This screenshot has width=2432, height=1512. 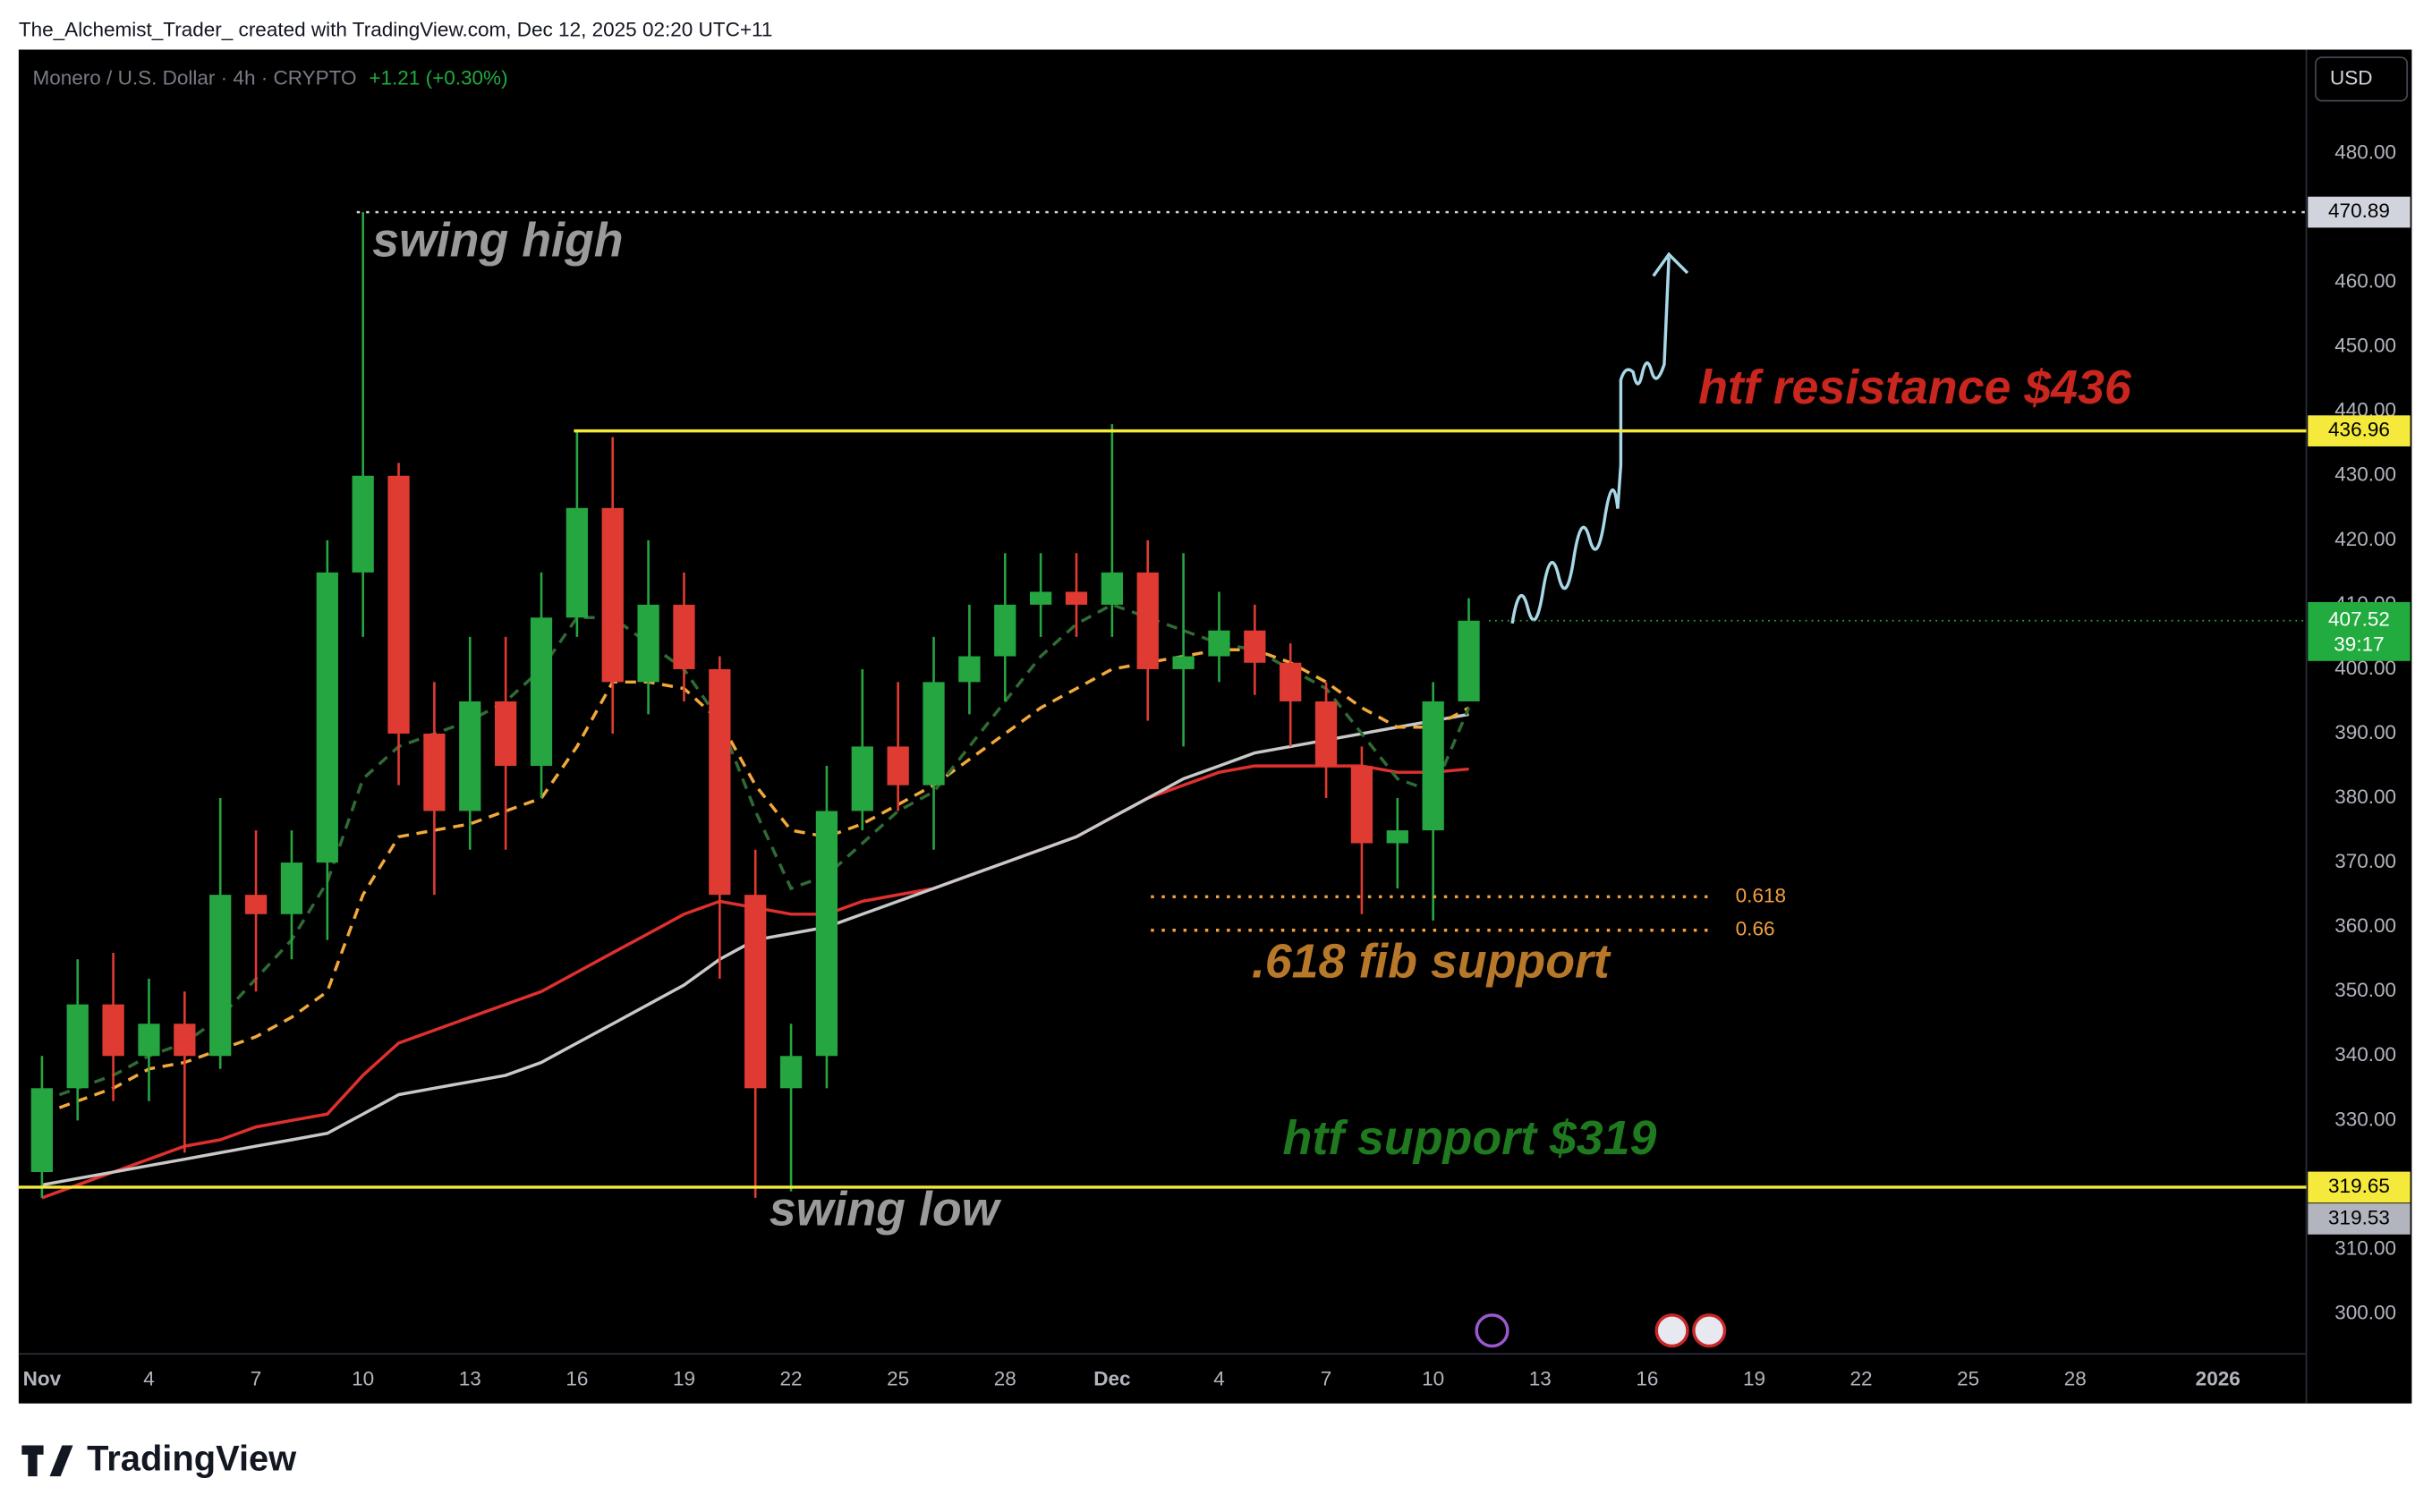 I want to click on price-badge-label: 470.89, so click(x=2359, y=211).